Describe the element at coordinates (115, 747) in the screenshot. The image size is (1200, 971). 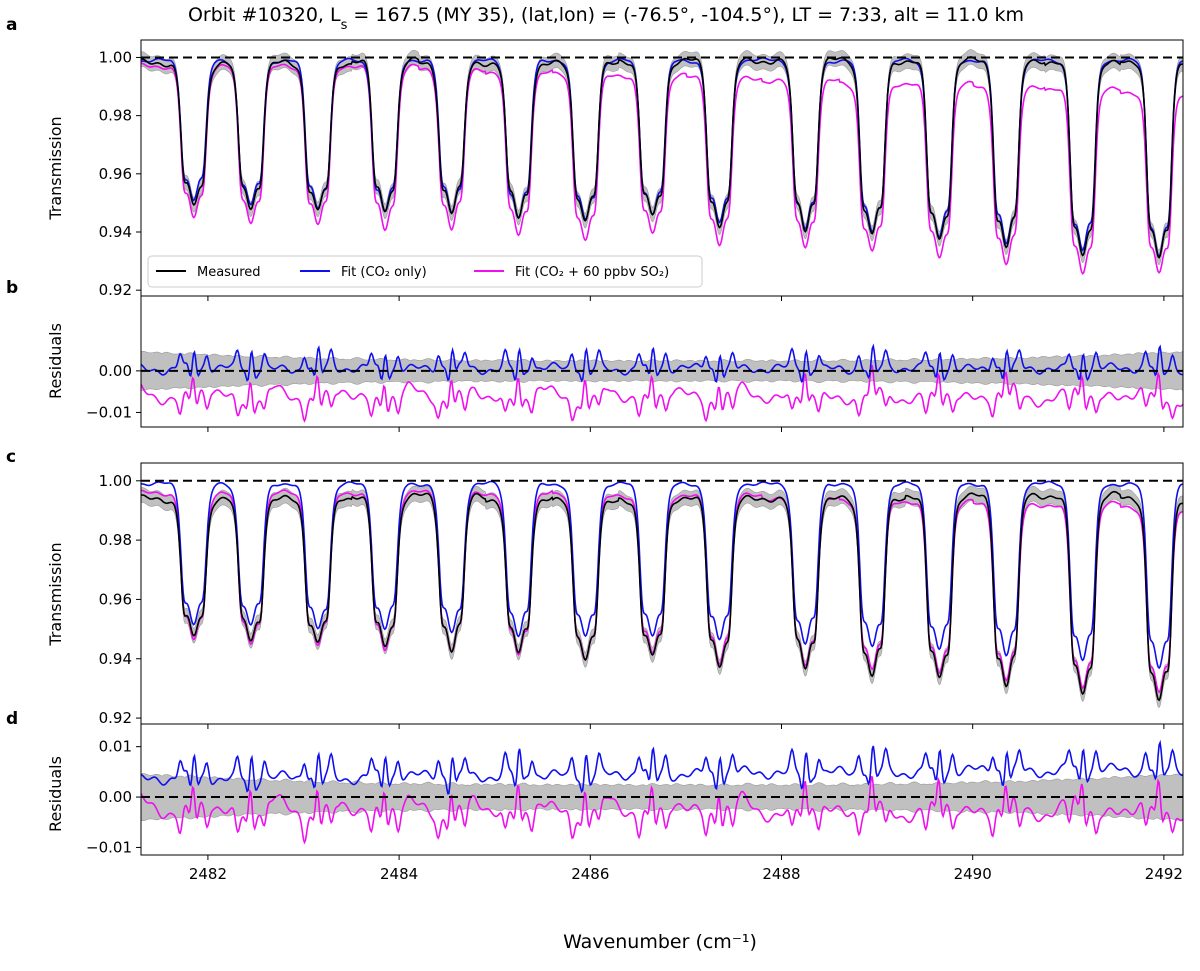
I see `y-tick-label: 0.01` at that location.